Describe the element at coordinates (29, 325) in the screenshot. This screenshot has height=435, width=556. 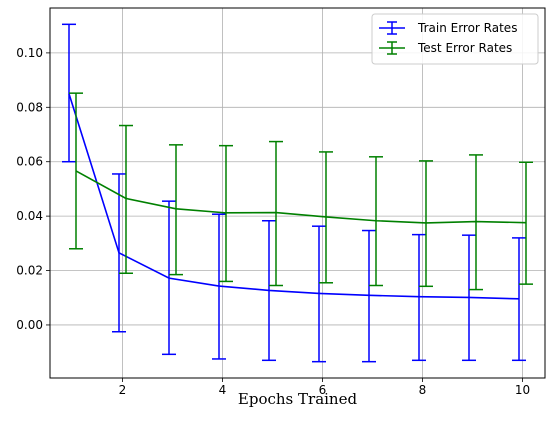
I see `y-tick-label: 0.00` at that location.